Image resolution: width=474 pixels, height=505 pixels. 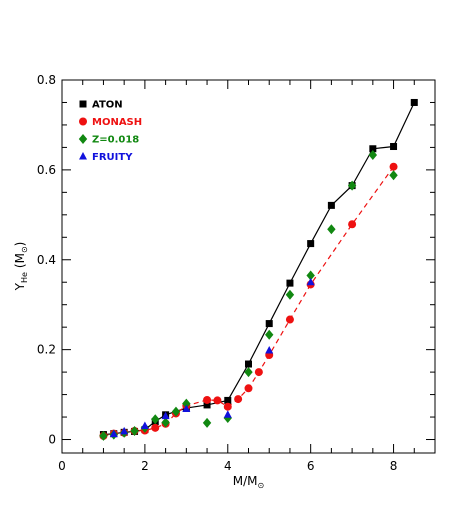 I want to click on y-axis-label-unit: (M, so click(x=20, y=260).